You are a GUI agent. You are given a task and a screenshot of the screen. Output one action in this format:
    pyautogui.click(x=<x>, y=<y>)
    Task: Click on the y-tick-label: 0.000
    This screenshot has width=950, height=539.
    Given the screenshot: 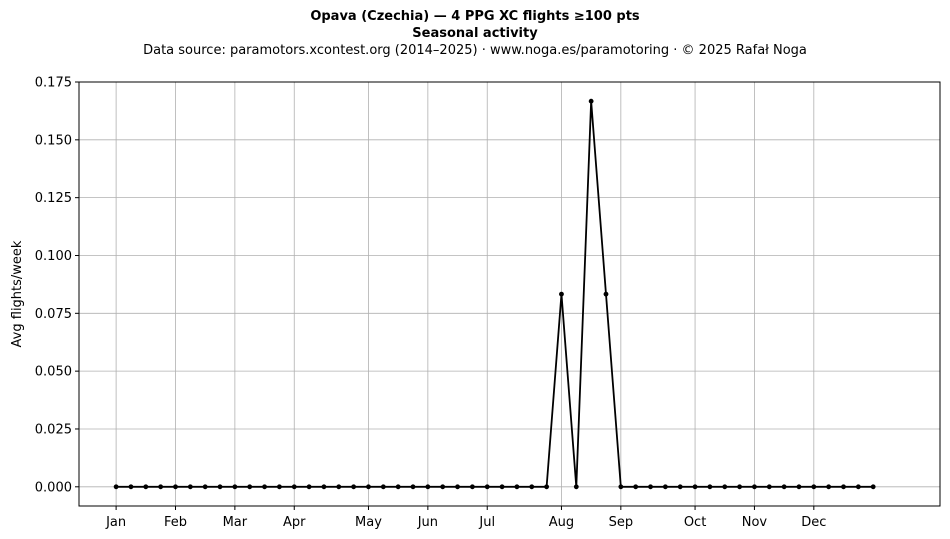 What is the action you would take?
    pyautogui.click(x=53, y=487)
    